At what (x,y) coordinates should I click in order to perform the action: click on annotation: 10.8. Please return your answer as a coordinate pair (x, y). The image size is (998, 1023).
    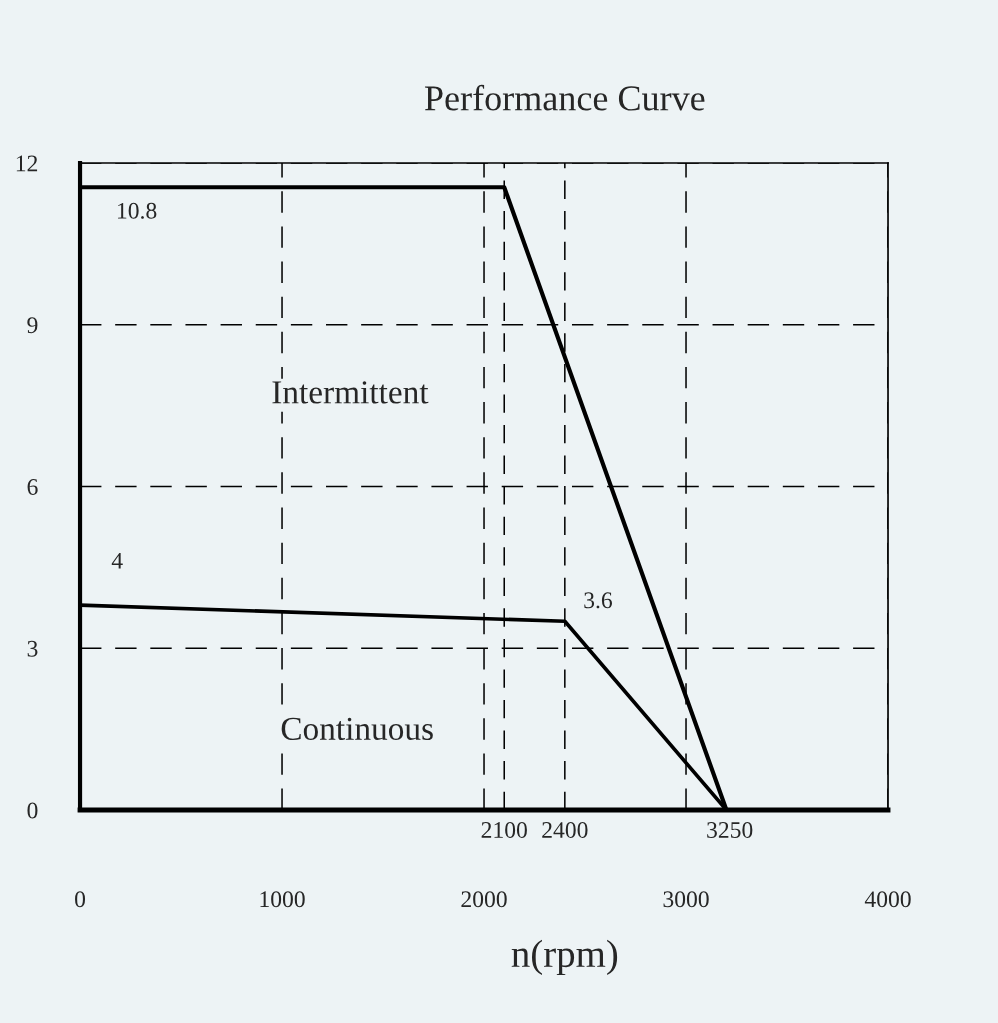
    Looking at the image, I should click on (137, 210).